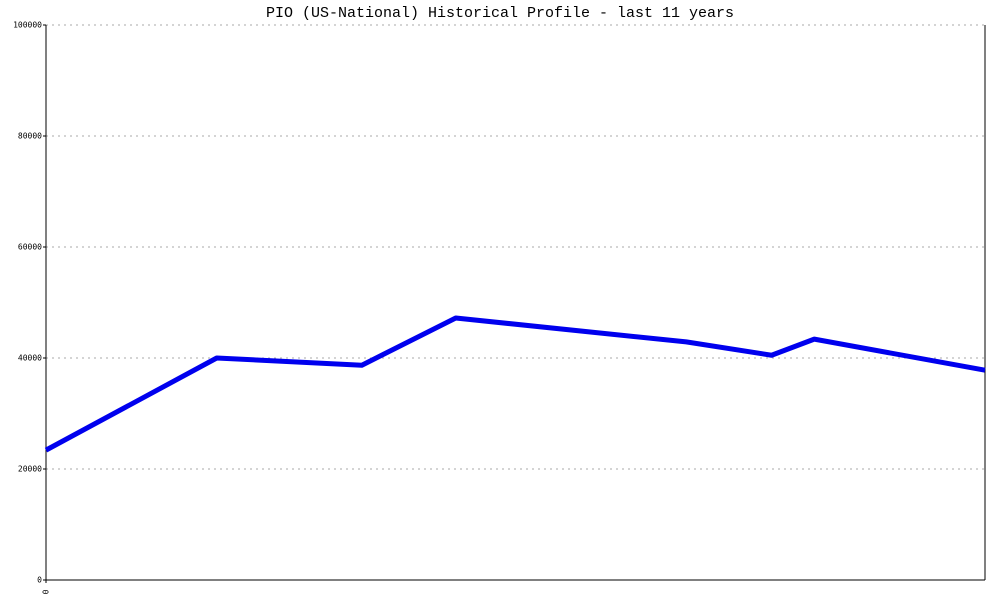  I want to click on y-tick-label: 40000, so click(30, 358).